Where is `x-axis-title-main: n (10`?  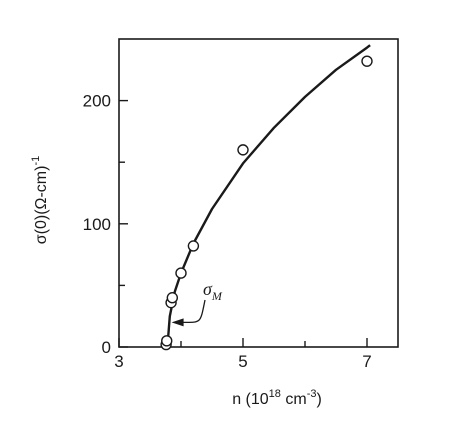
x-axis-title-main: n (10 is located at coordinates (250, 399).